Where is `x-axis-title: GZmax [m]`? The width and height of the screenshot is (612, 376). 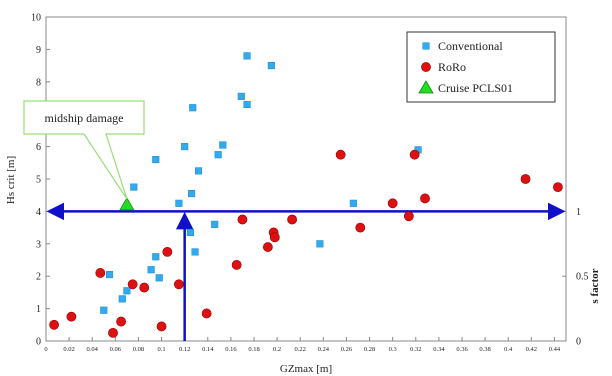 x-axis-title: GZmax [m] is located at coordinates (306, 369).